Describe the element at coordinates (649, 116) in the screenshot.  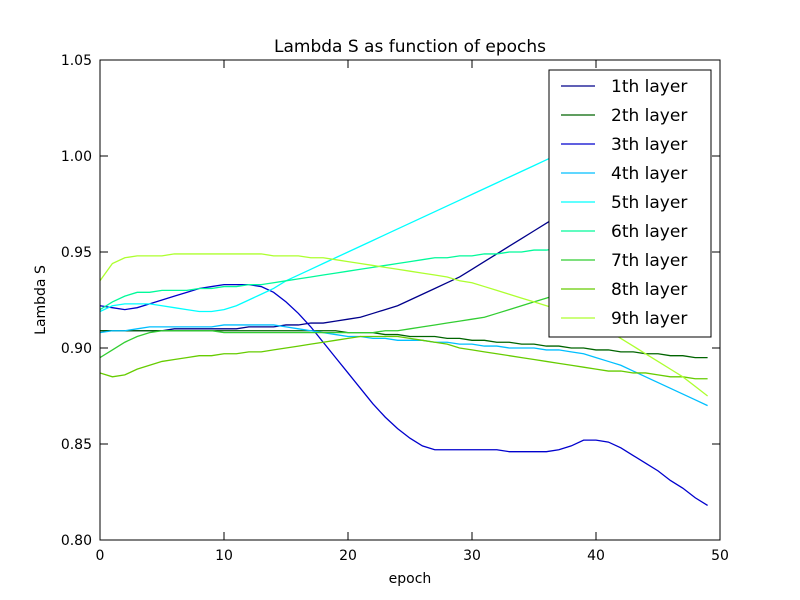
I see `legend-label-2: 2th layer` at that location.